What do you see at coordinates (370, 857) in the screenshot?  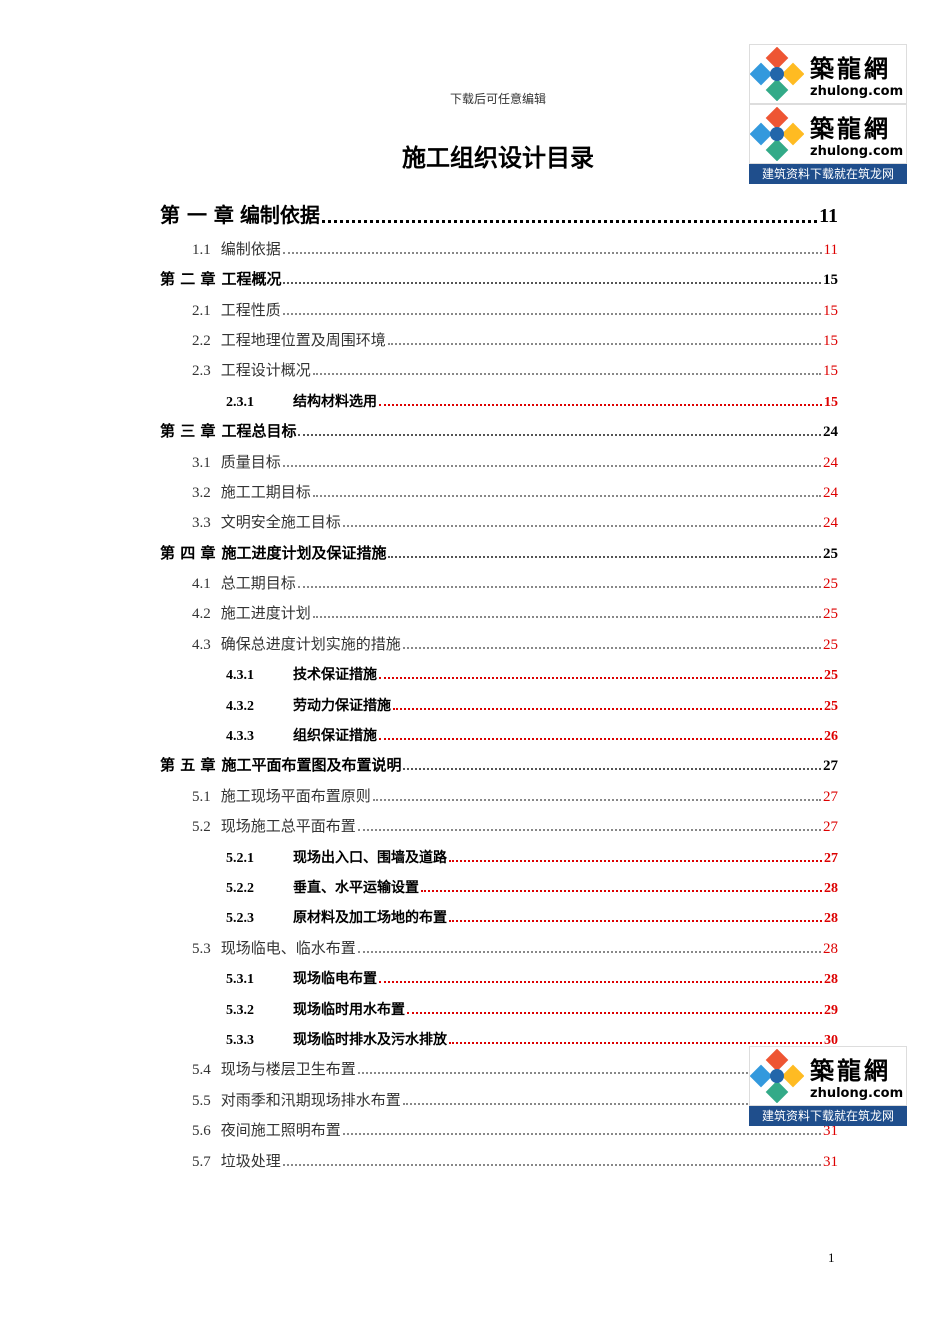 I see `entry-text: 现场出入口、围墙及道路` at bounding box center [370, 857].